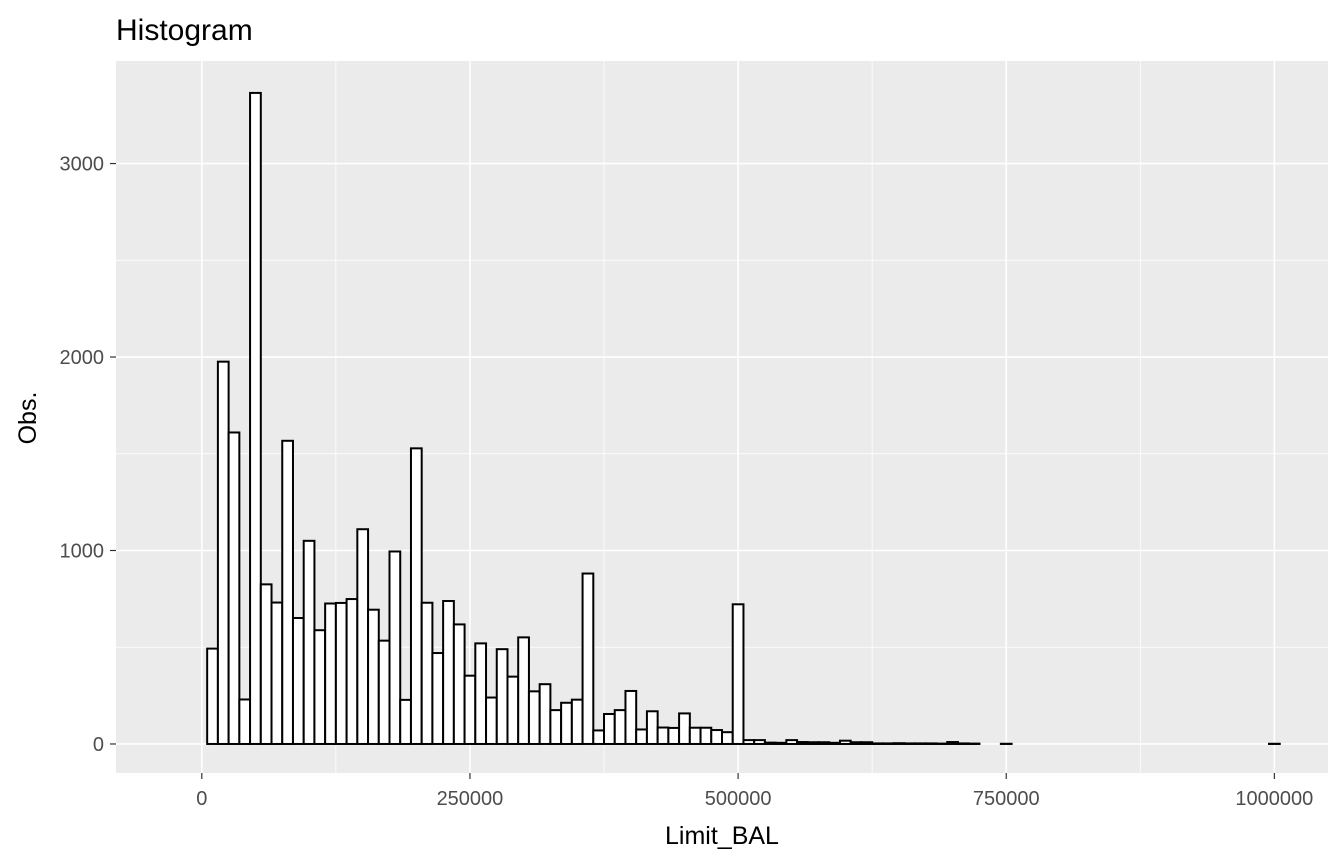  I want to click on x-tick-label: 250000, so click(470, 799).